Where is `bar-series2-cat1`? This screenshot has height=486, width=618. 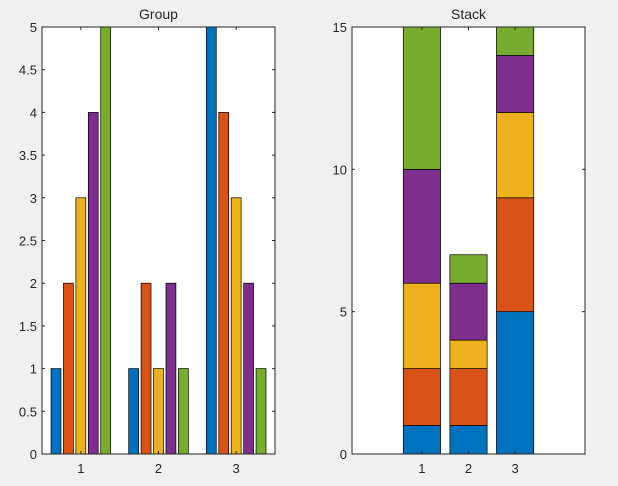
bar-series2-cat1 is located at coordinates (68, 368).